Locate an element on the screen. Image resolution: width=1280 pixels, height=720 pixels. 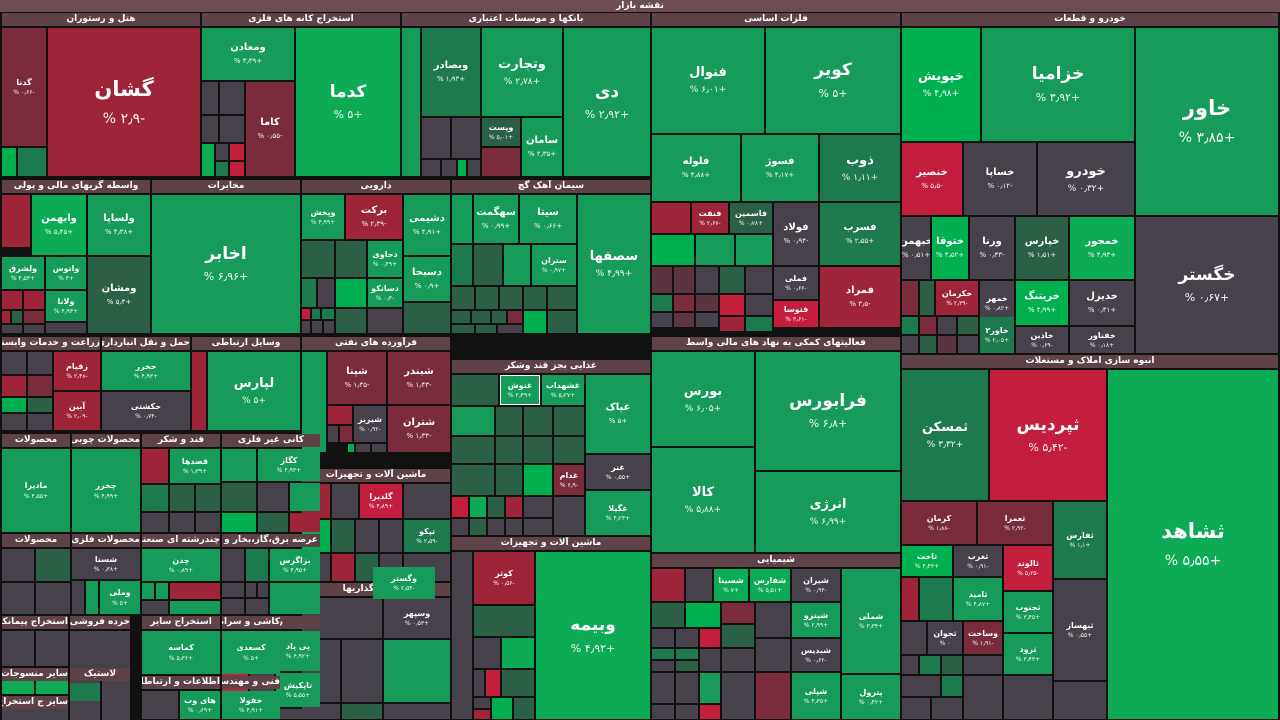
tile-khavar: خاور +۳٫۸۵ % is located at coordinates (1207, 121).